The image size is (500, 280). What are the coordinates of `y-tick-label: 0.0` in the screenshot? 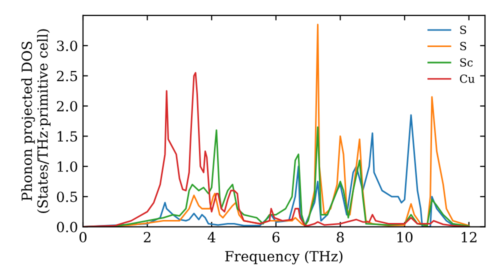 It's located at (67, 227).